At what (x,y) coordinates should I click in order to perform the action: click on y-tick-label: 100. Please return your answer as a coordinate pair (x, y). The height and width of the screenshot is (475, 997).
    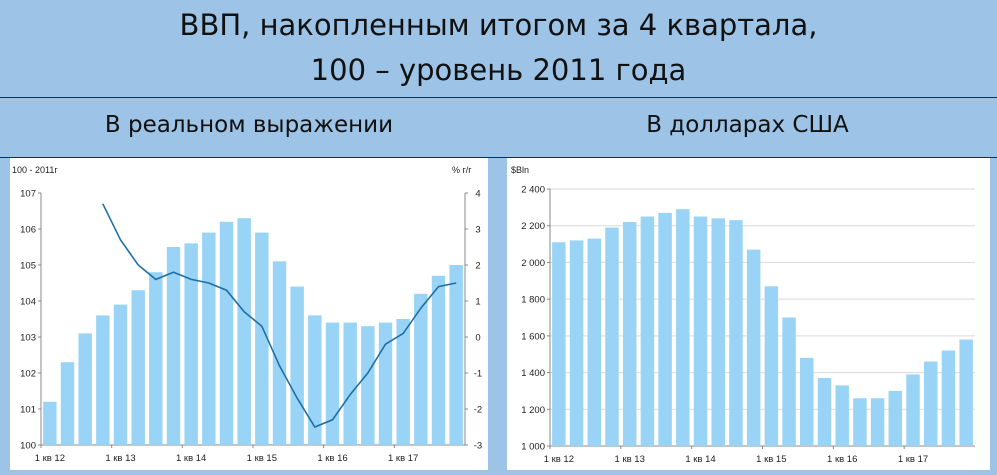
    Looking at the image, I should click on (28, 446).